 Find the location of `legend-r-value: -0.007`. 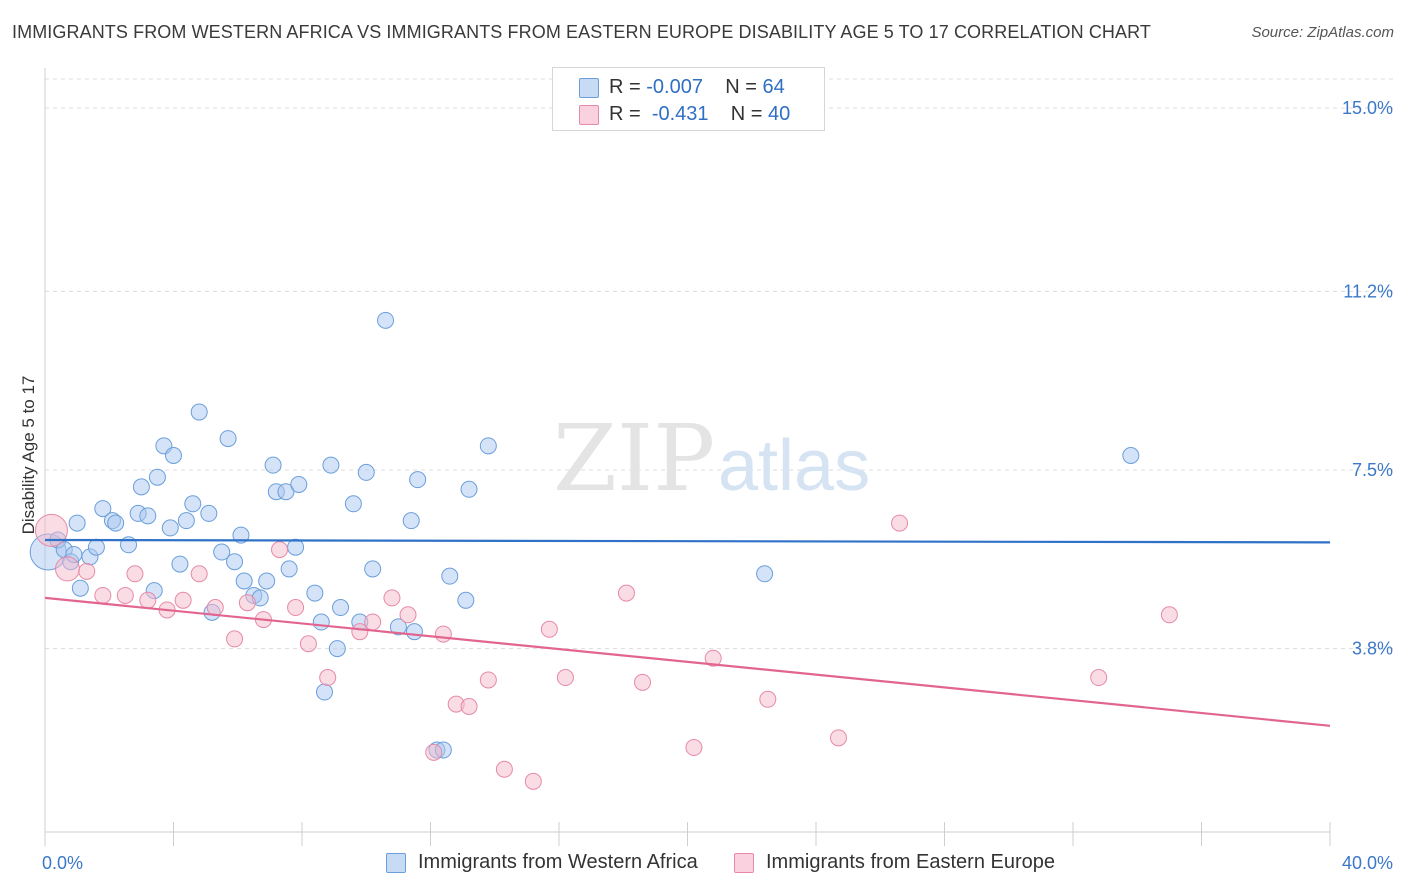

legend-r-value: -0.007 is located at coordinates (674, 87).